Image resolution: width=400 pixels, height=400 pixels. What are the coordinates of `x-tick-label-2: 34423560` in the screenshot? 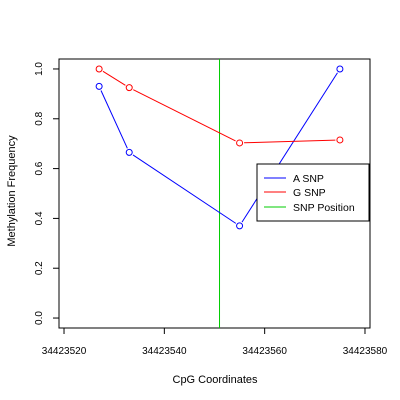 It's located at (264, 351).